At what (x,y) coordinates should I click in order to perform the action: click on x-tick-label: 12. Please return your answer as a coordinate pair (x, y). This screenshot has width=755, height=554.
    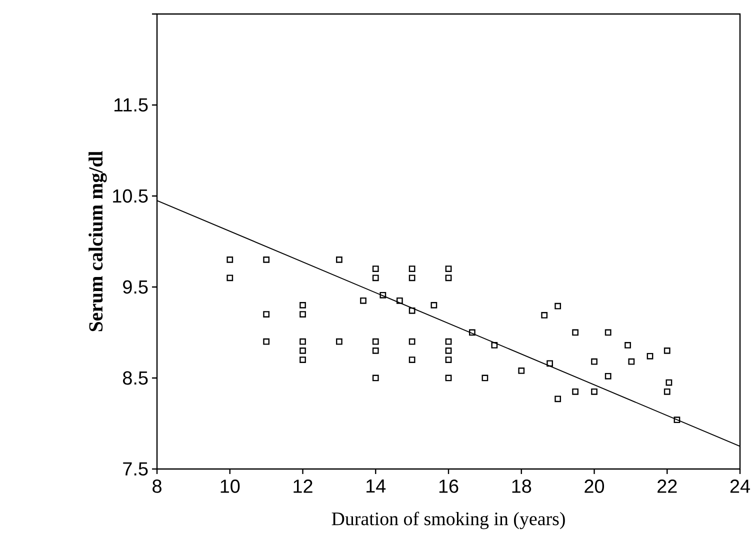
    Looking at the image, I should click on (303, 486).